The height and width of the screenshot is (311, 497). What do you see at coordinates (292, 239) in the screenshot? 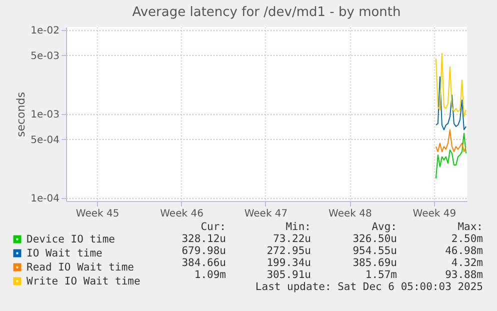
I see `text: 73.22u` at bounding box center [292, 239].